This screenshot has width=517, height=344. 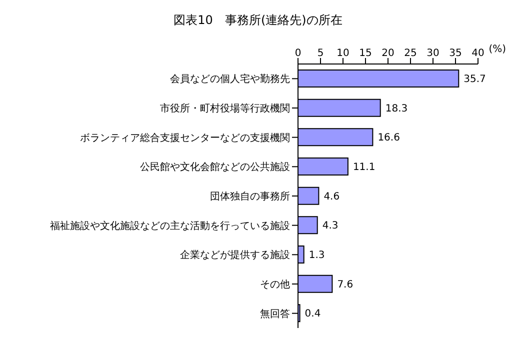 What do you see at coordinates (225, 108) in the screenshot?
I see `y-tick-label: 市役所・町村役場等行政機関` at bounding box center [225, 108].